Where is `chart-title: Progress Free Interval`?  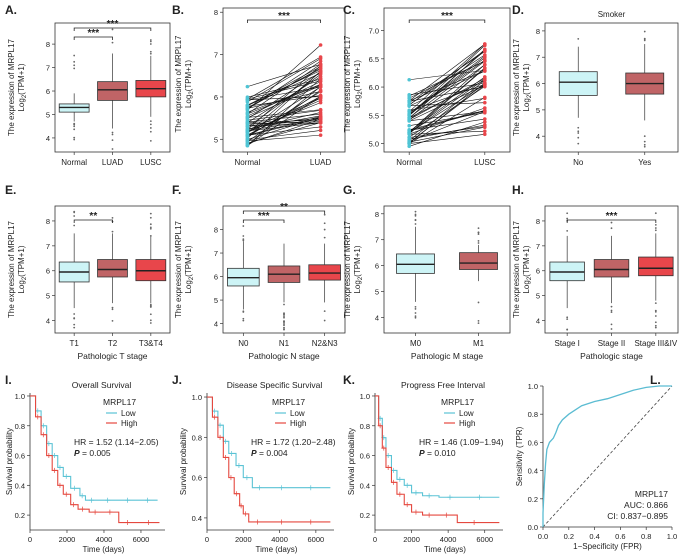
chart-title: Progress Free Interval is located at coordinates (443, 385).